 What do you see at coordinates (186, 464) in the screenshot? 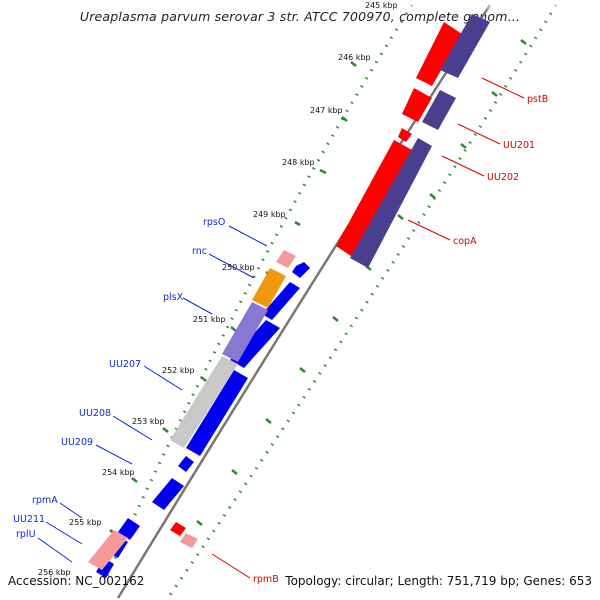
I see `gene-UU208` at bounding box center [186, 464].